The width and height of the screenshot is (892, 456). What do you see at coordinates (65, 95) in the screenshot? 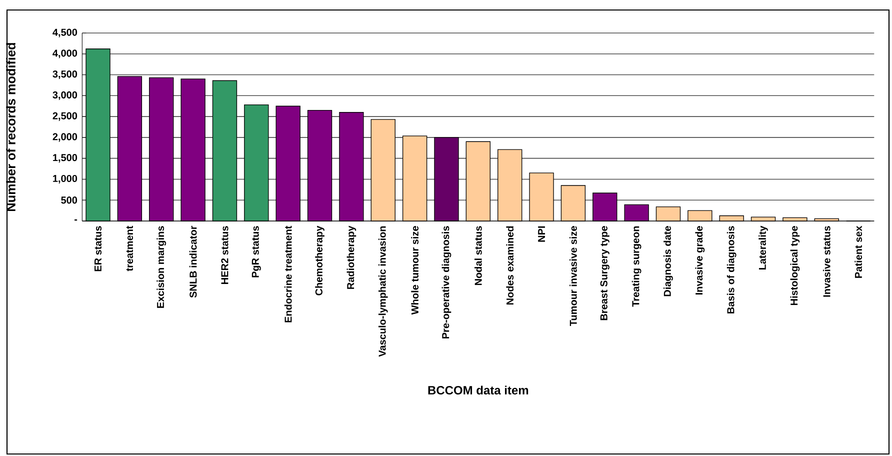
I see `y-tick-label: 3,000` at bounding box center [65, 95].